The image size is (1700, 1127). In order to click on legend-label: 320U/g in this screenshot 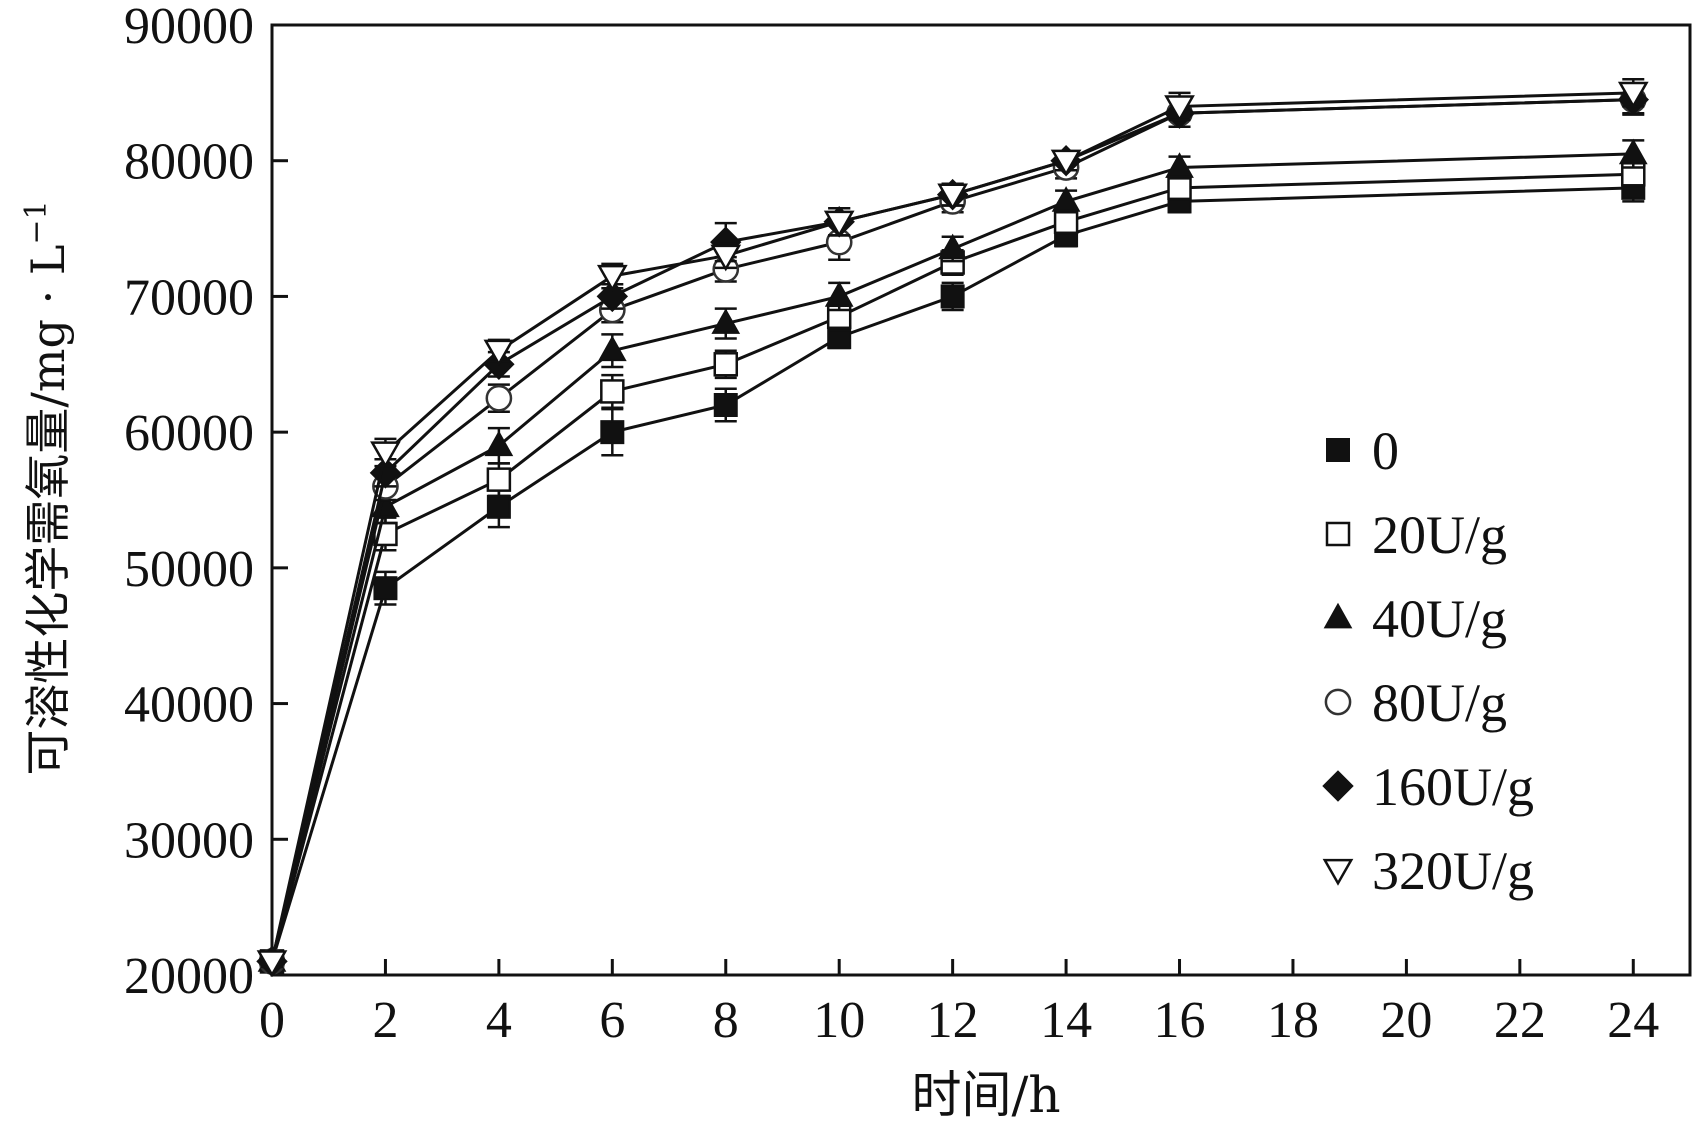, I will do `click(1453, 871)`.